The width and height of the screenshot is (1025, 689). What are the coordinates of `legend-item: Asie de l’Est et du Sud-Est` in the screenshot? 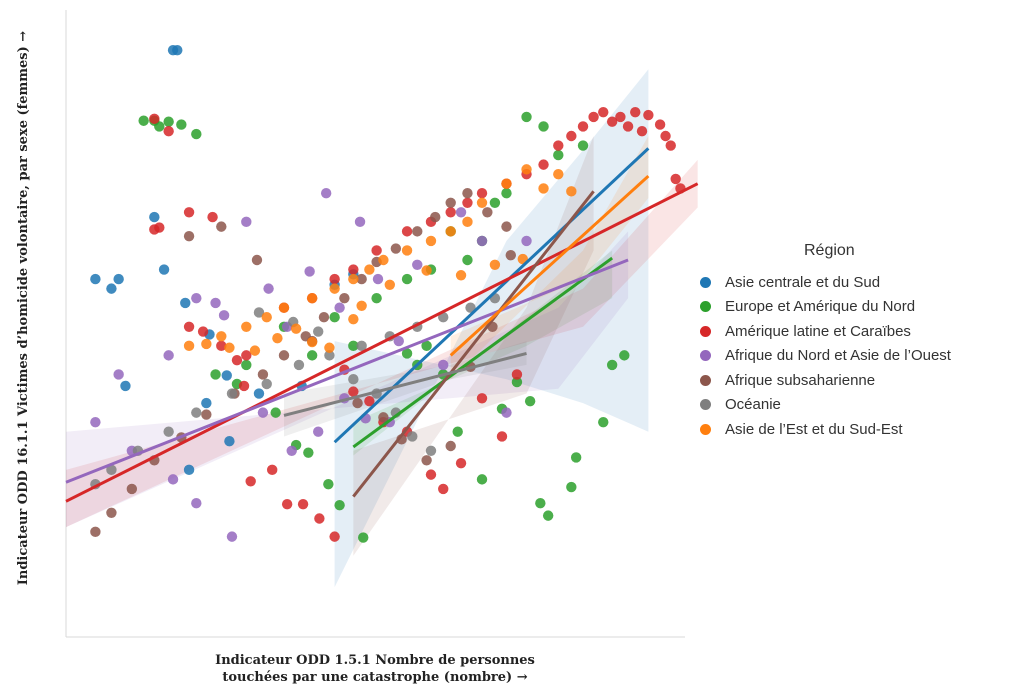 It's located at (825, 429).